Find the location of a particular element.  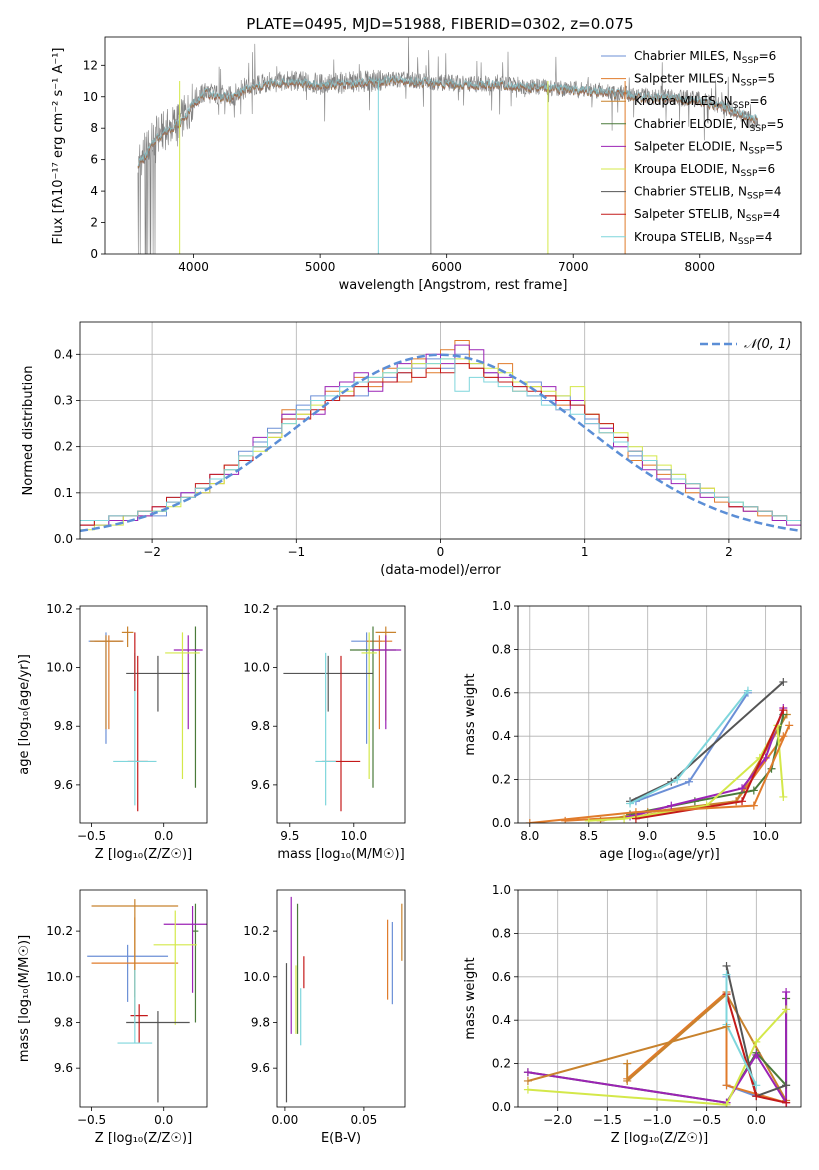

weight-vs-z-plot is located at coordinates (657, 1034).